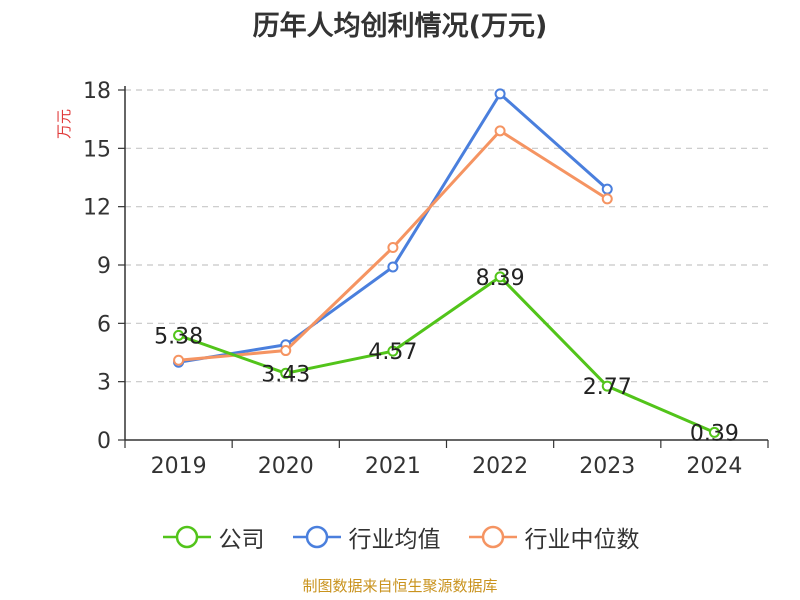 The height and width of the screenshot is (600, 800). What do you see at coordinates (186, 537) in the screenshot?
I see `legend-swatch-company-icon` at bounding box center [186, 537].